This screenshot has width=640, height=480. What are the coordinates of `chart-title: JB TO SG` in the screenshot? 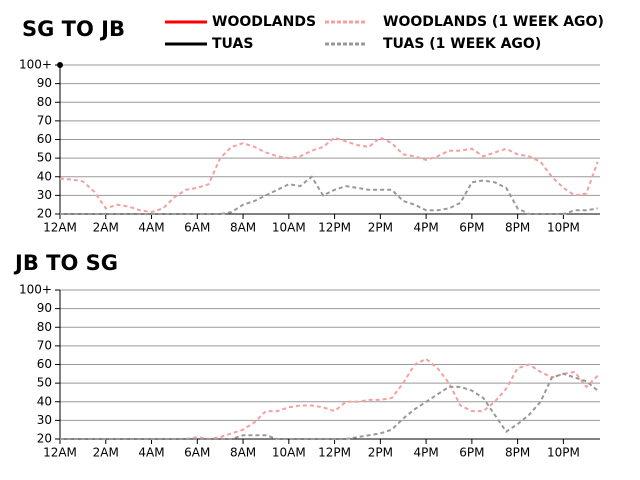 It's located at (65, 263).